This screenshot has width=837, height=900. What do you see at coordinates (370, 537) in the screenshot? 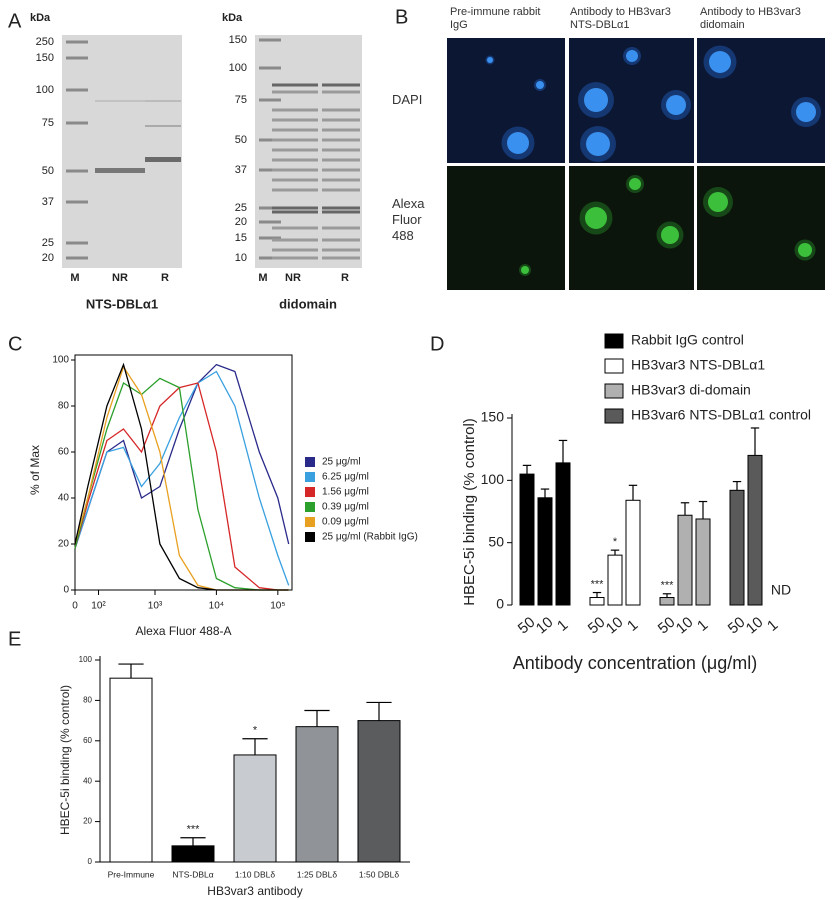
I see `legend-label: 25 μg/ml (Rabbit IgG)` at bounding box center [370, 537].